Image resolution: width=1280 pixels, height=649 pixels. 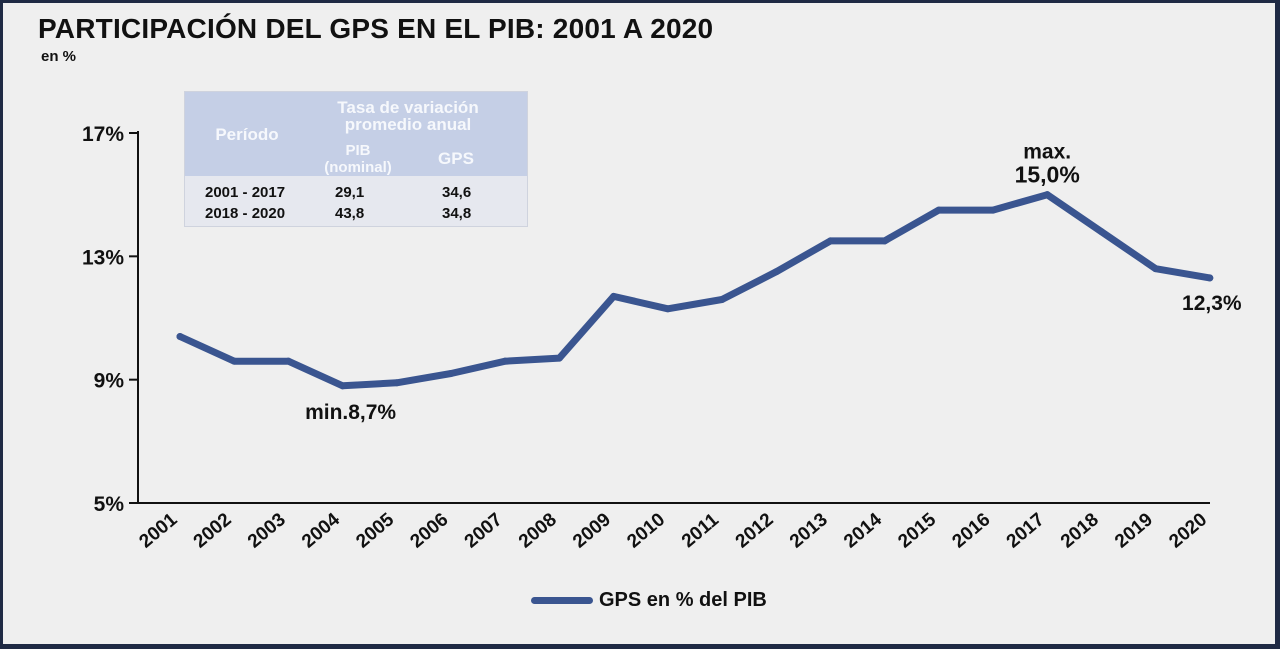 What do you see at coordinates (456, 158) in the screenshot?
I see `header-gps: GPS` at bounding box center [456, 158].